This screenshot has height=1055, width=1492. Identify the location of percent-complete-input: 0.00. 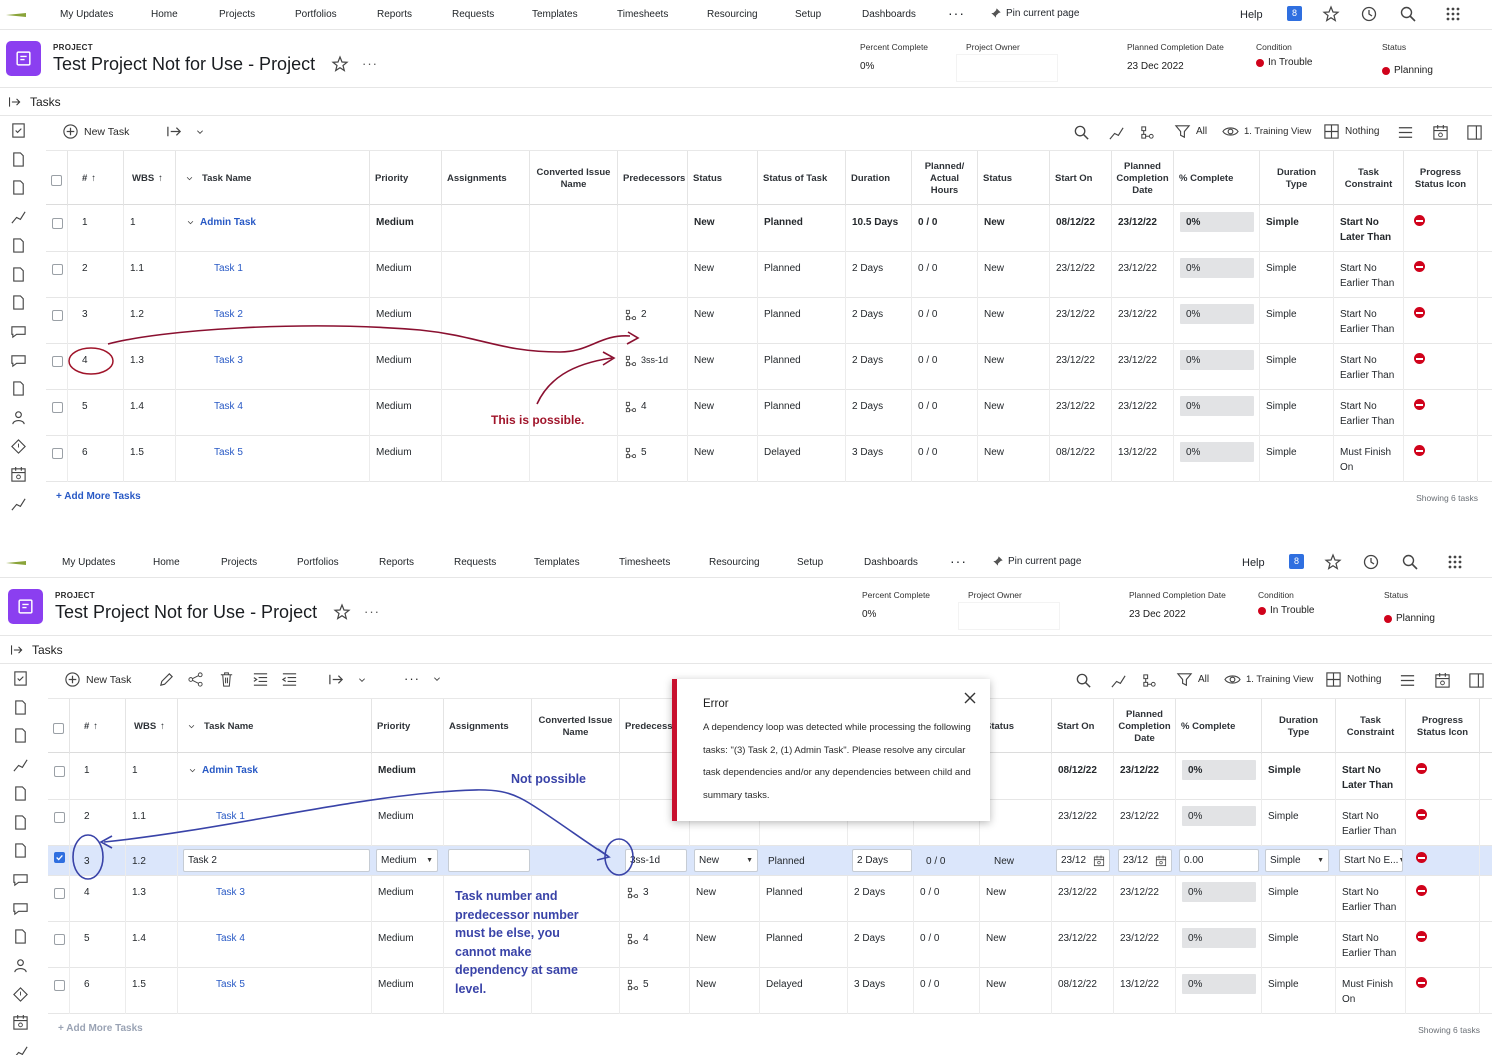
(1219, 860).